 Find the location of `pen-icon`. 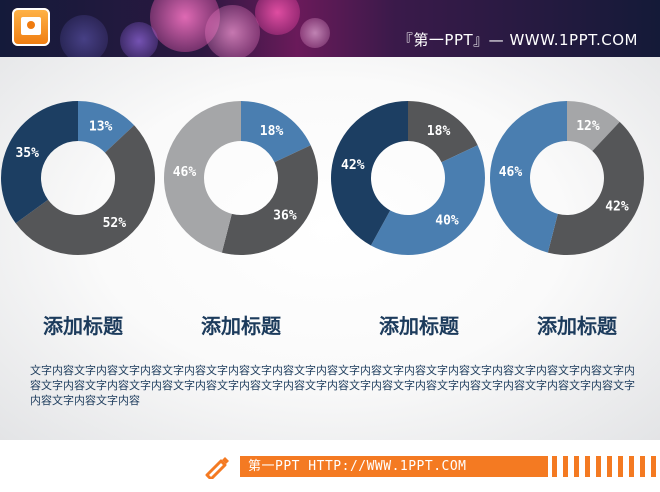

pen-icon is located at coordinates (217, 468).